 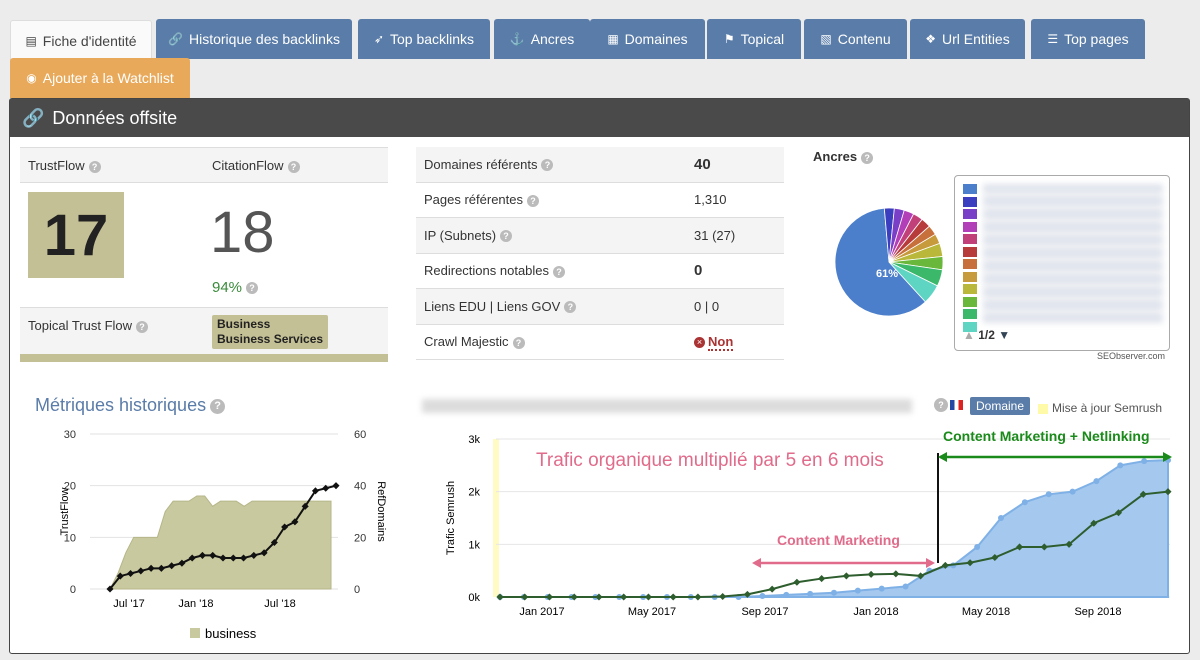 I want to click on stat-value: Non, so click(x=721, y=343).